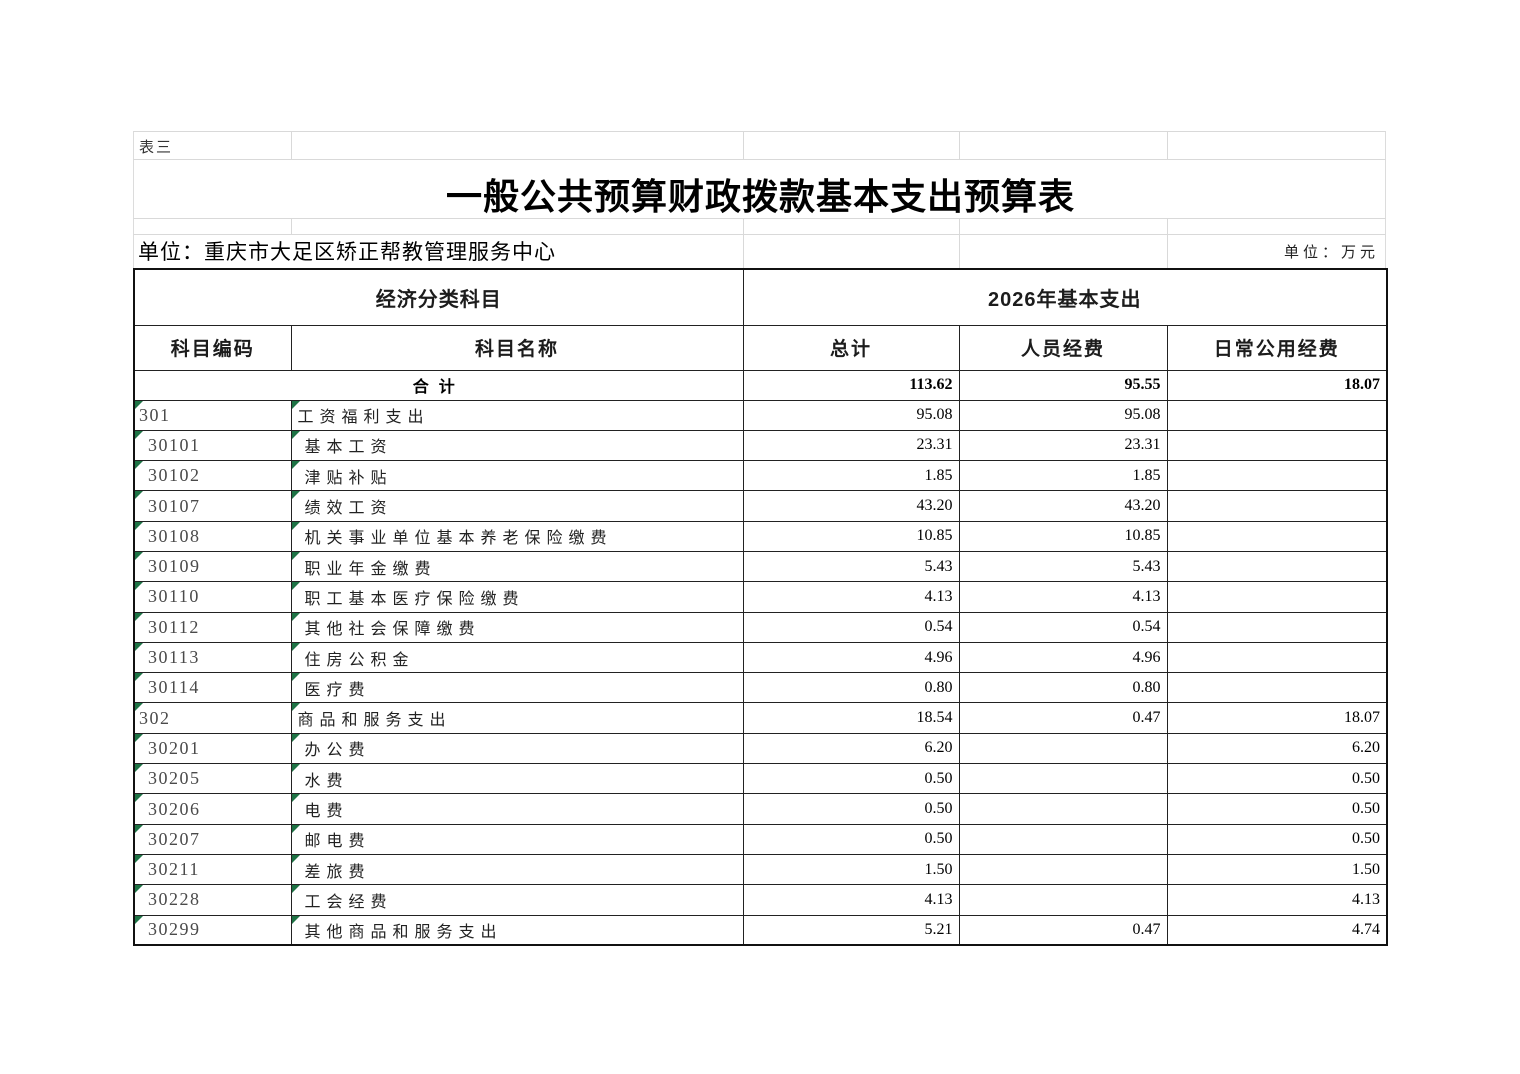  Describe the element at coordinates (1063, 657) in the screenshot. I see `personnel-cell: 4.96` at that location.